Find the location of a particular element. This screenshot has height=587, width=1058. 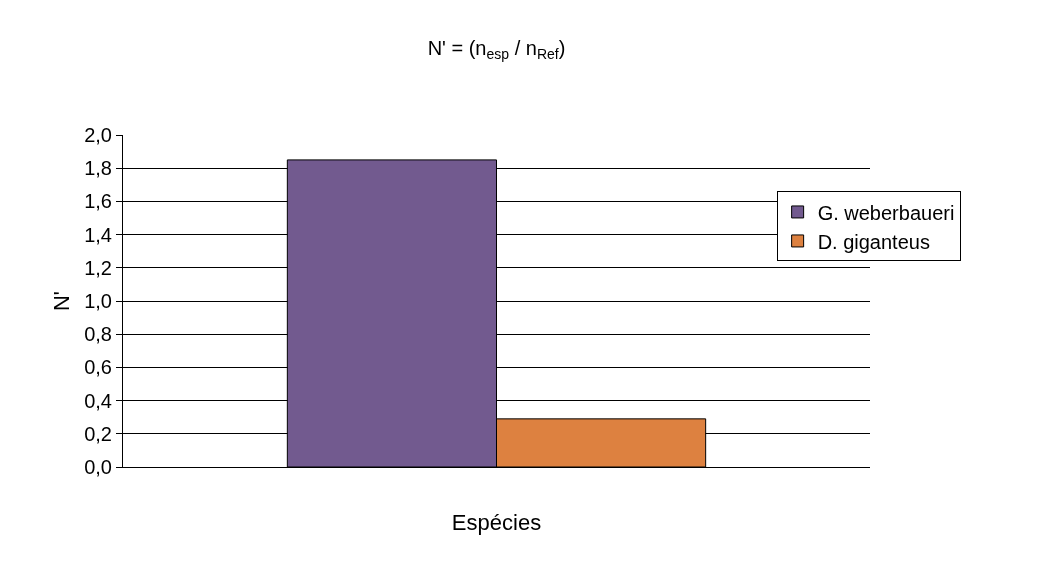

y-tick-label: 0,8 is located at coordinates (98, 334).